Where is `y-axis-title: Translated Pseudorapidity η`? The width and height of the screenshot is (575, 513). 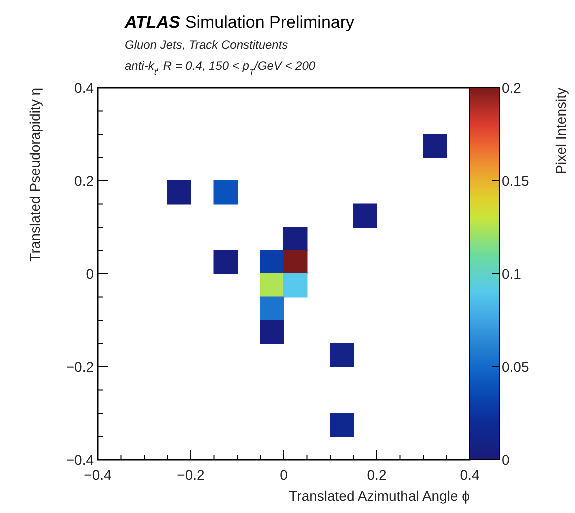 y-axis-title: Translated Pseudorapidity η is located at coordinates (35, 175).